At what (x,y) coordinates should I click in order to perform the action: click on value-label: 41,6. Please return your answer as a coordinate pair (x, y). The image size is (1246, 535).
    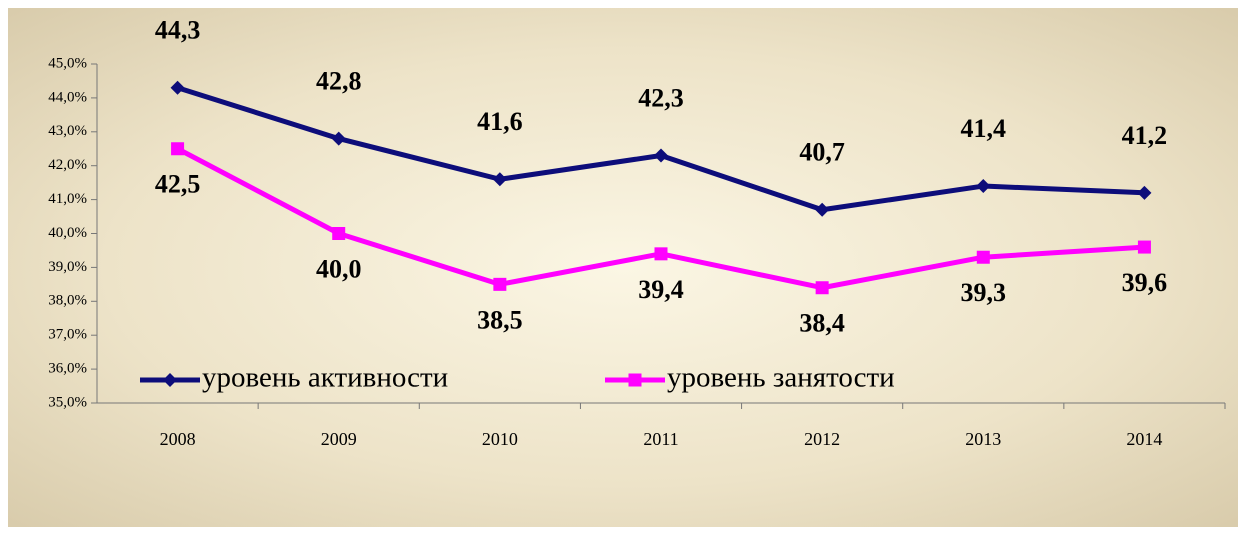
    Looking at the image, I should click on (500, 121).